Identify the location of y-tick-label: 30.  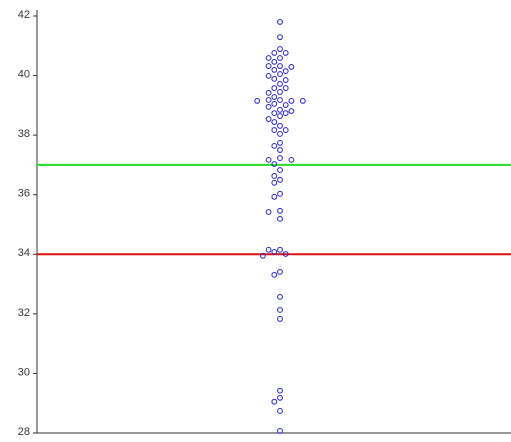
(24, 372).